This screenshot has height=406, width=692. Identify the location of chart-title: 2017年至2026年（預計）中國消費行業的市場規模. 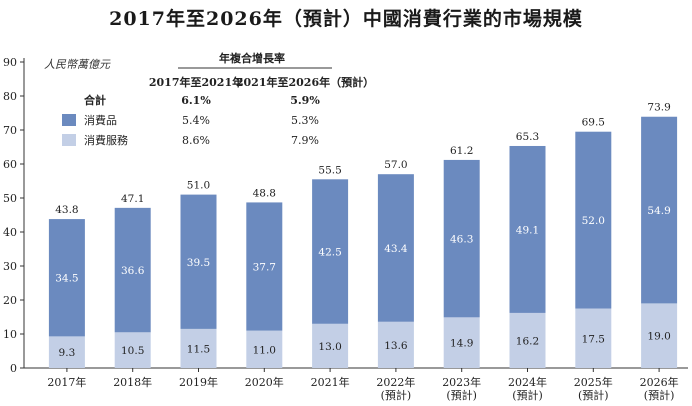
(346, 19).